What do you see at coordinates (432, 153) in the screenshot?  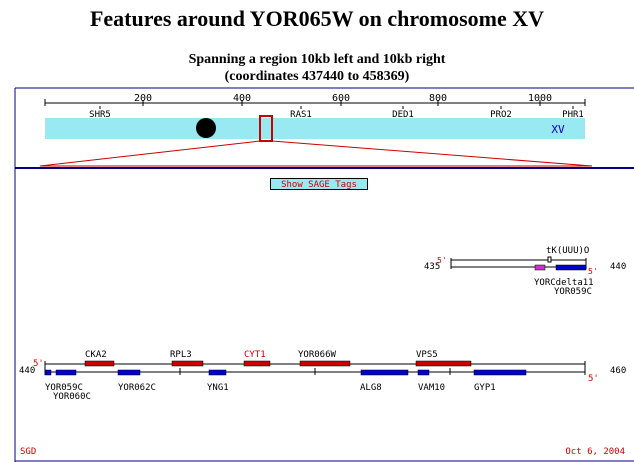 I see `zoom-line-right` at bounding box center [432, 153].